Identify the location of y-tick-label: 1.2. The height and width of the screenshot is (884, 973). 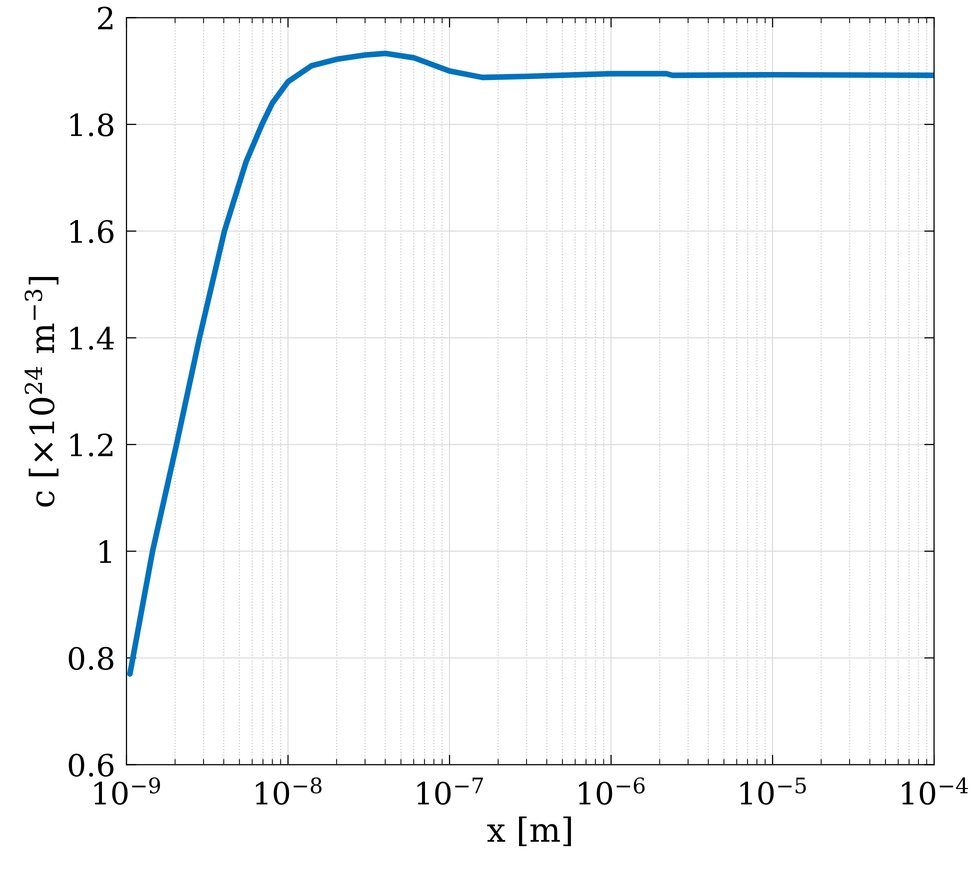
(91, 445).